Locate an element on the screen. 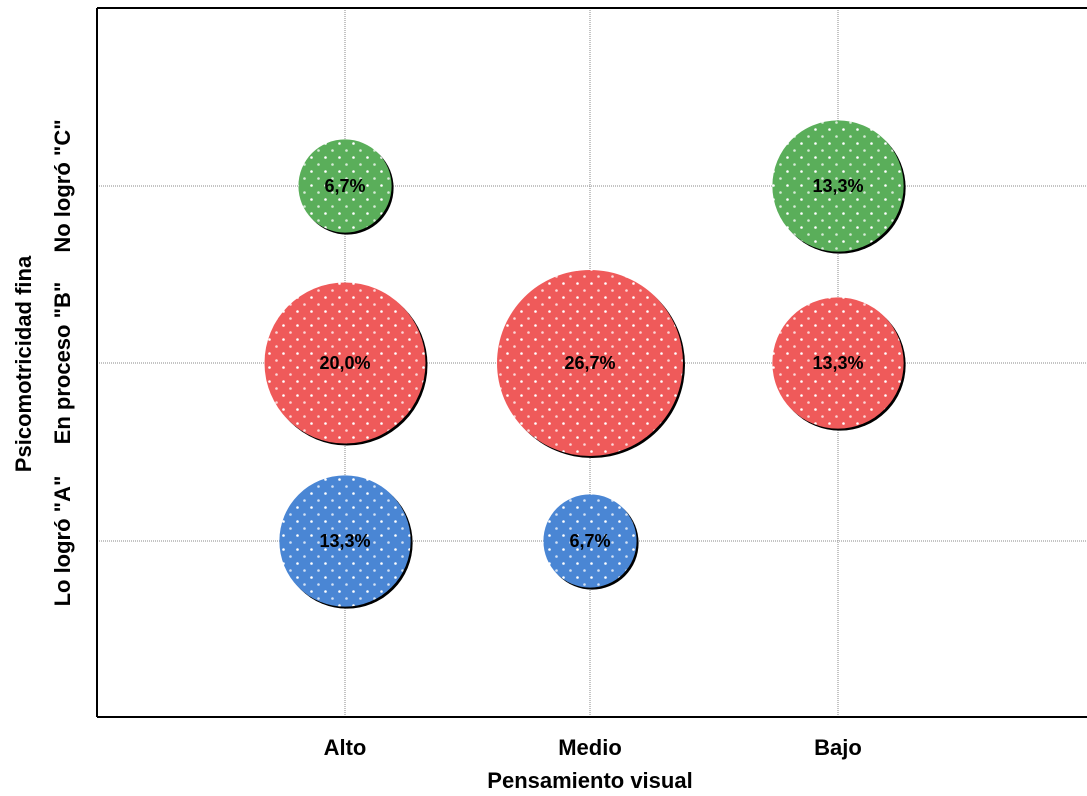 The width and height of the screenshot is (1087, 796). x-tick-label: Medio is located at coordinates (590, 747).